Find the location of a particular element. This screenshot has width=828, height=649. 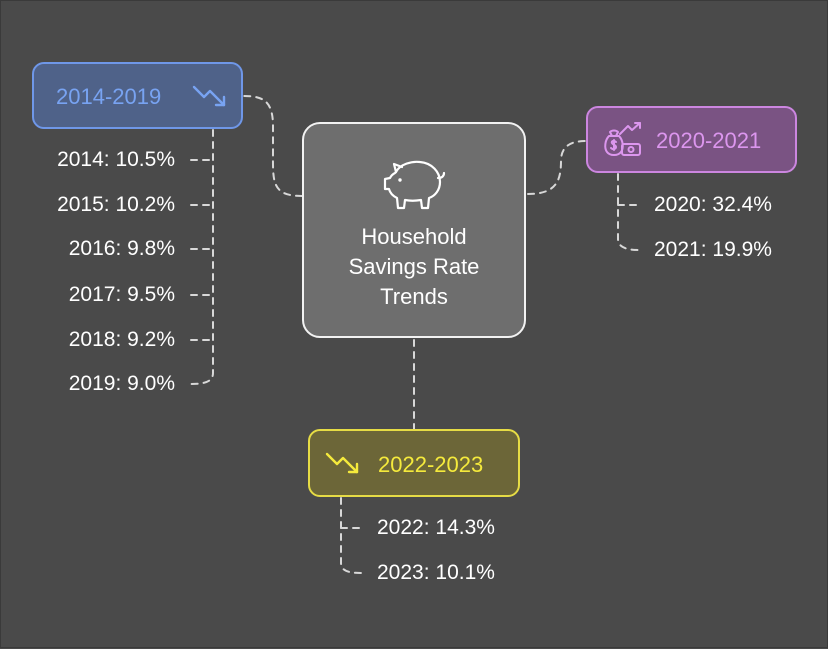

center-title-line: Trends is located at coordinates (414, 296).